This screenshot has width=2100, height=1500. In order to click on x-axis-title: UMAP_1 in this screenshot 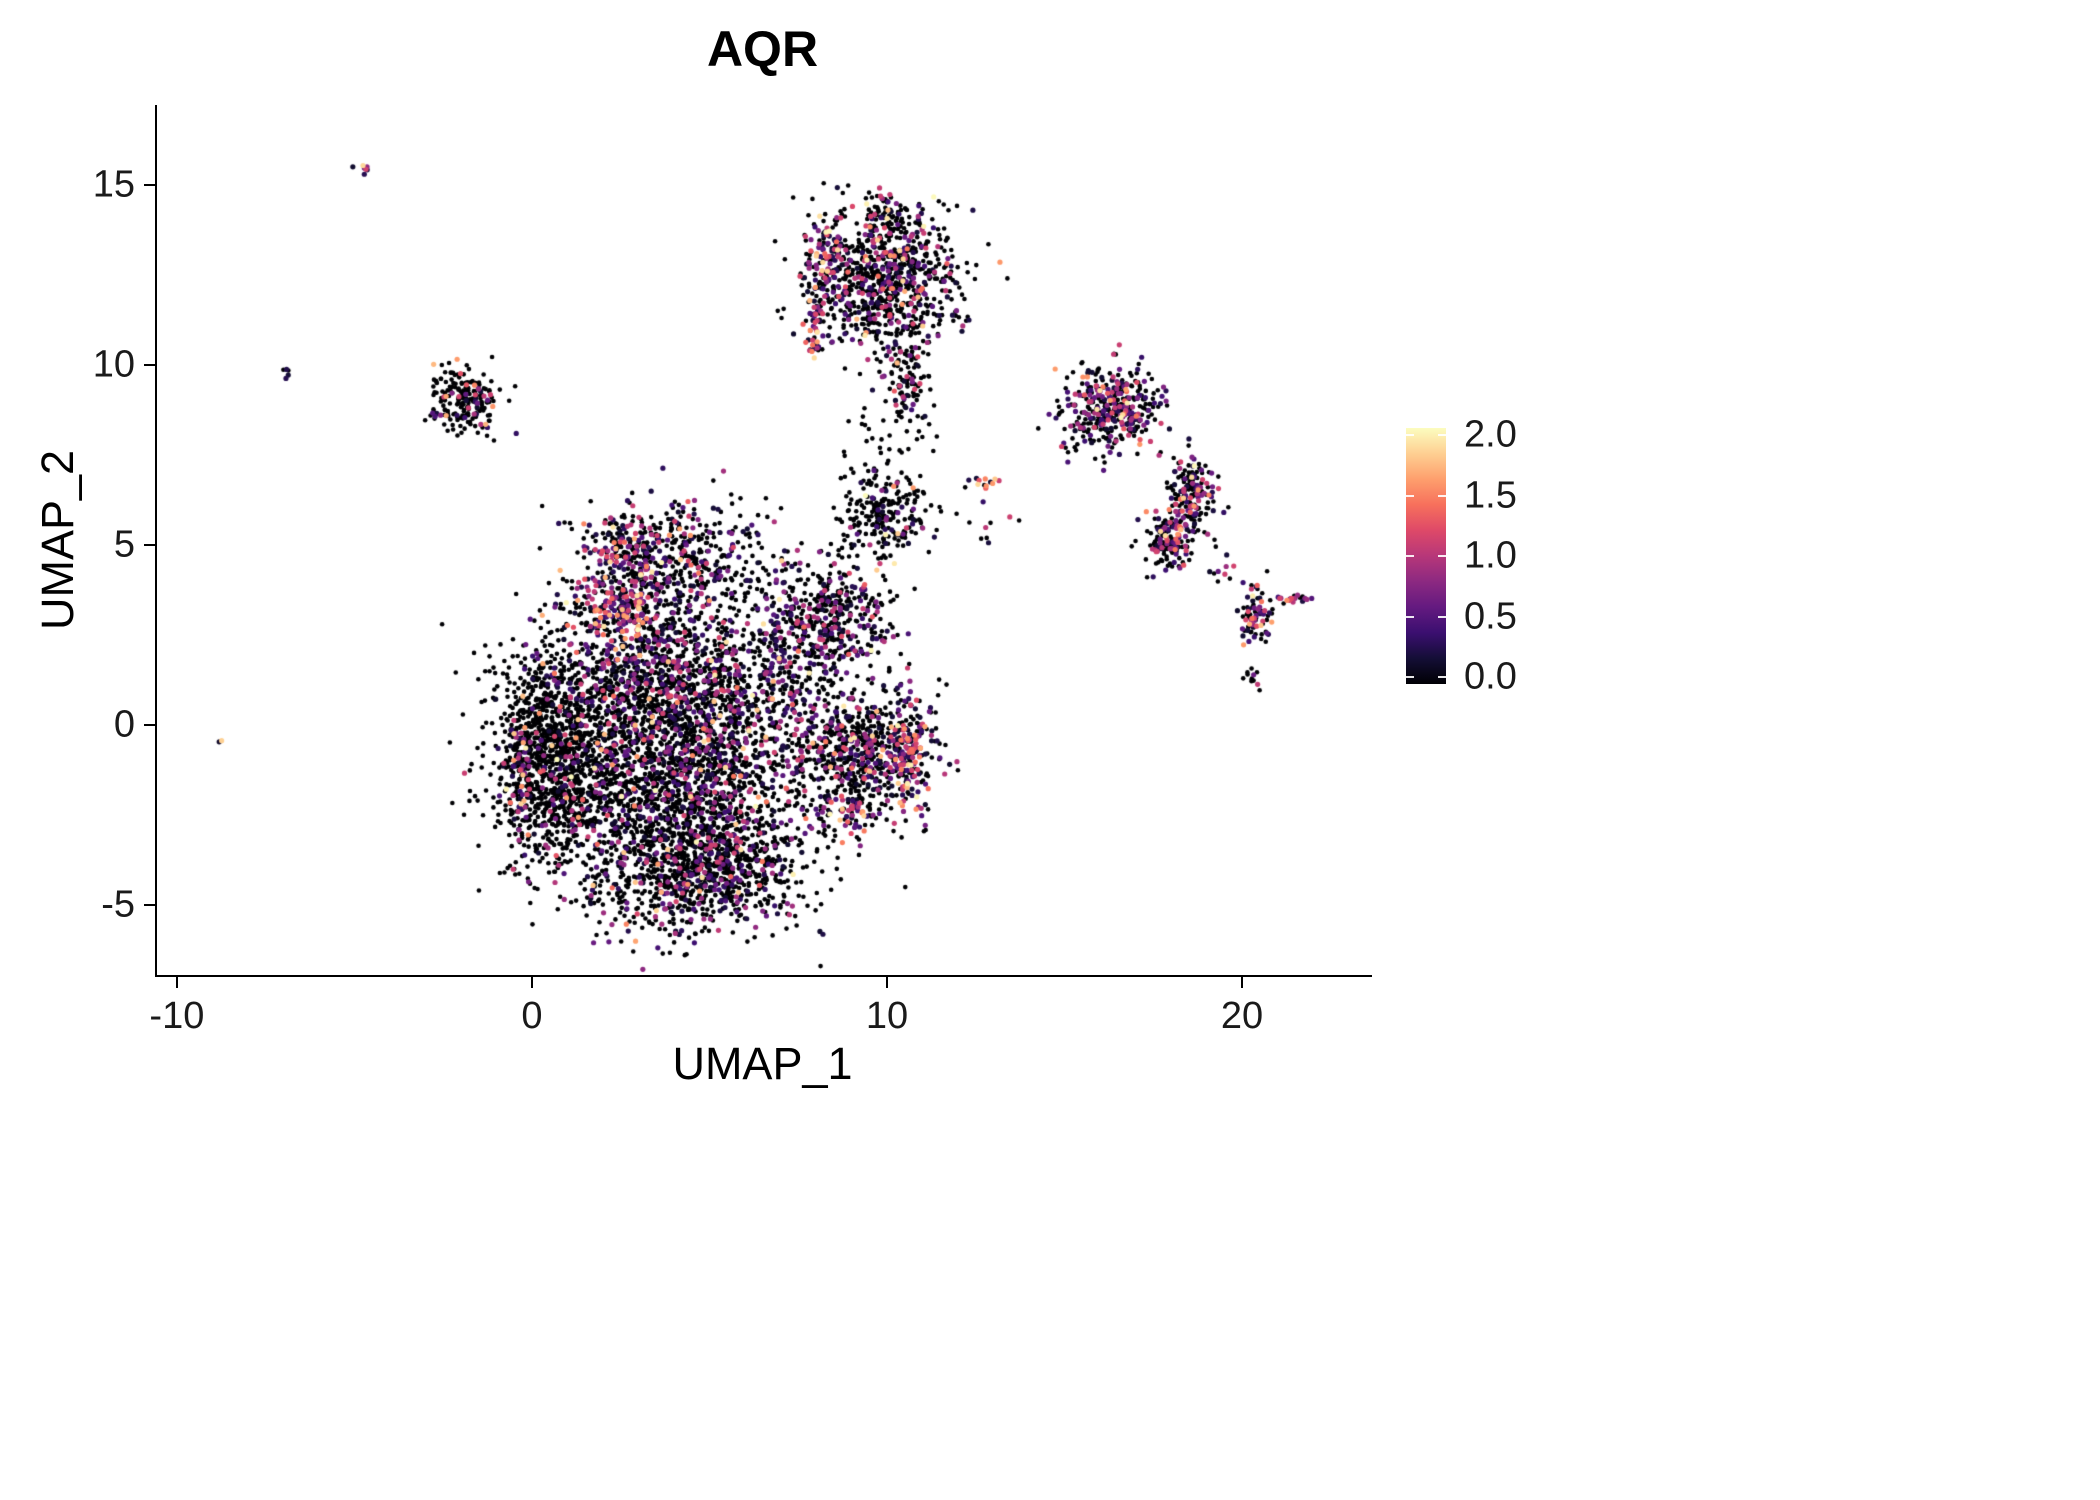, I will do `click(762, 1063)`.